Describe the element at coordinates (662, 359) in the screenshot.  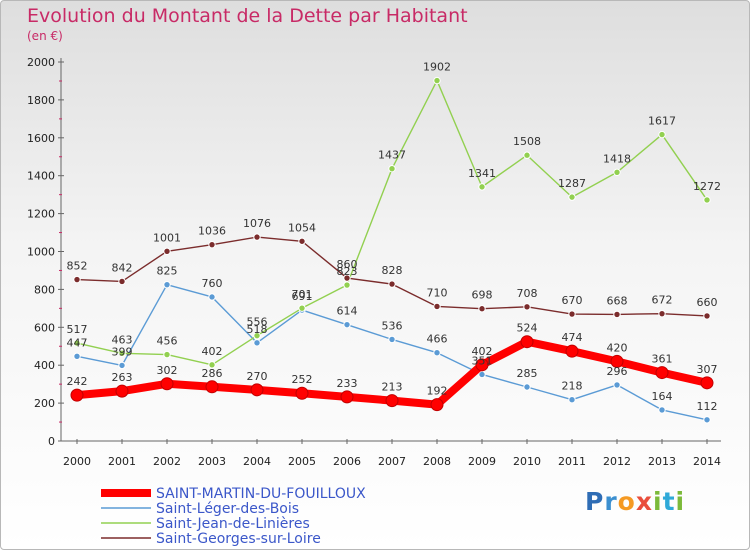
I see `data-label: 361` at that location.